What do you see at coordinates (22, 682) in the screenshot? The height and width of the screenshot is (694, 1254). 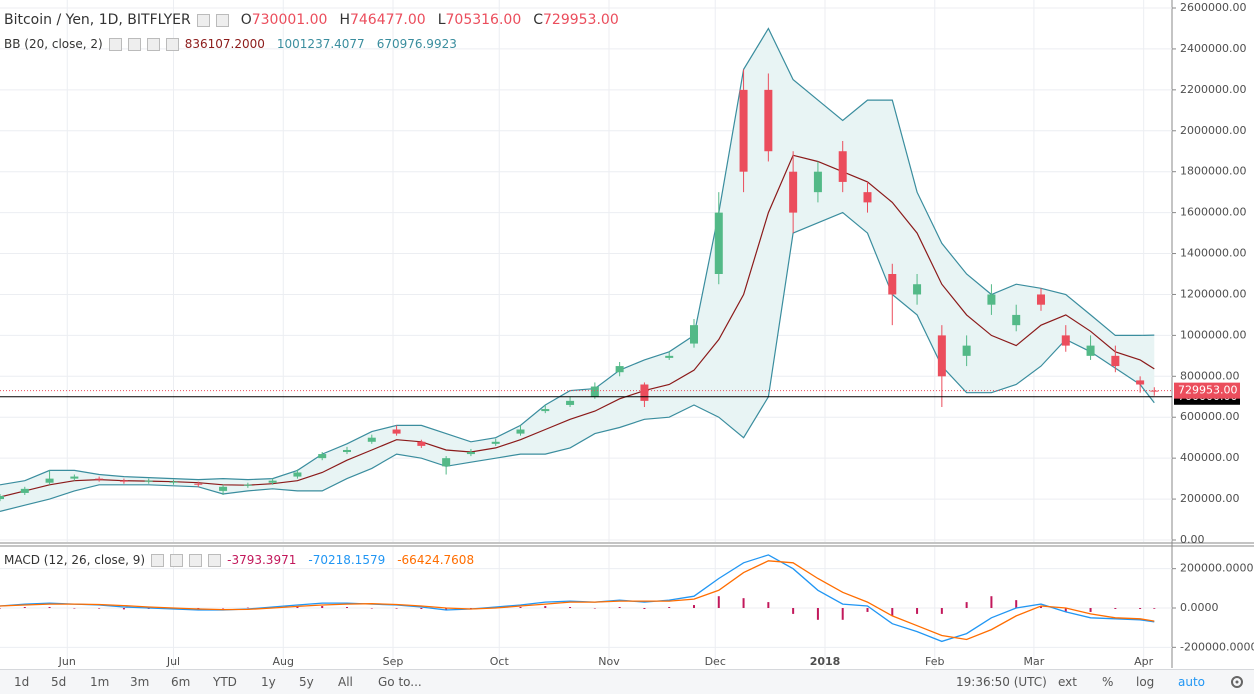 I see `range-button: 1d` at bounding box center [22, 682].